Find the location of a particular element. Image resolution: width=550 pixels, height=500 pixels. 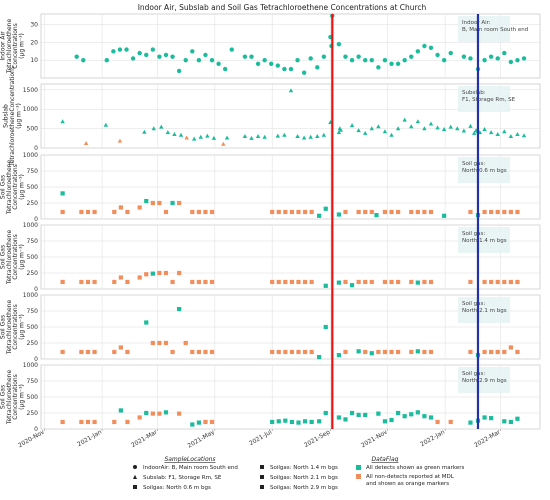

panel-note-text: F1, Storage Rm, SE is located at coordinates (489, 100).